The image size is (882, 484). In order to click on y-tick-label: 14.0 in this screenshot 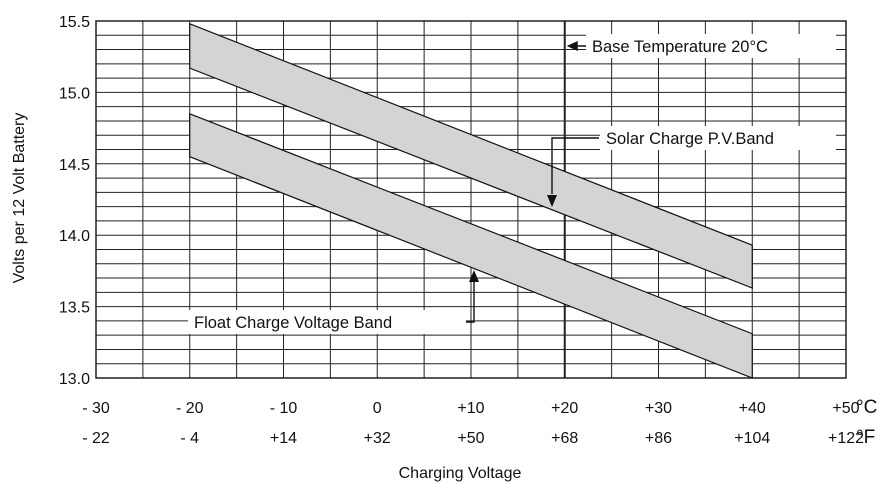, I will do `click(74, 236)`.